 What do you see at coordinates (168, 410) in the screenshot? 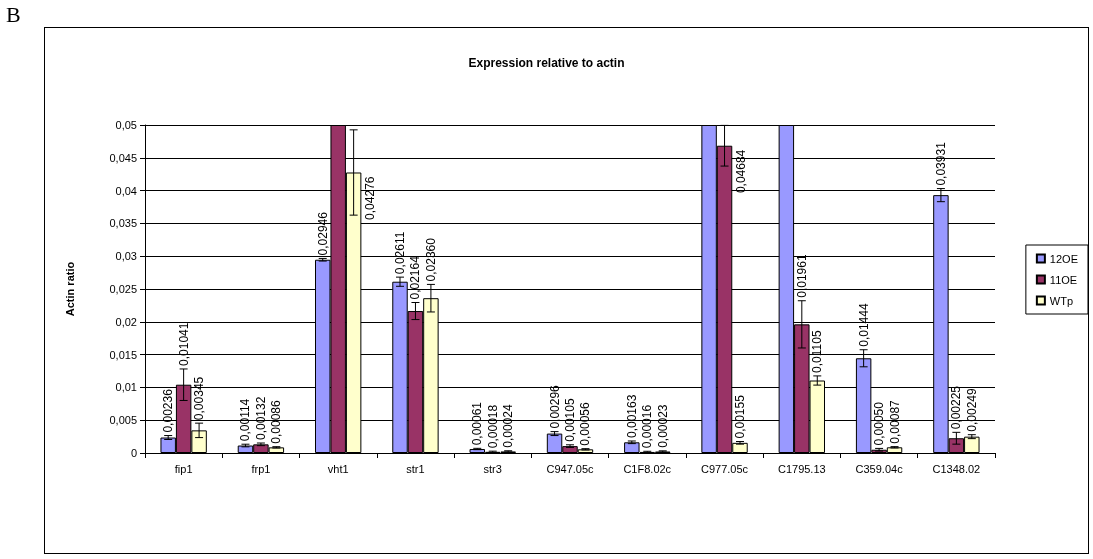
I see `data-label: 0,00236` at bounding box center [168, 410].